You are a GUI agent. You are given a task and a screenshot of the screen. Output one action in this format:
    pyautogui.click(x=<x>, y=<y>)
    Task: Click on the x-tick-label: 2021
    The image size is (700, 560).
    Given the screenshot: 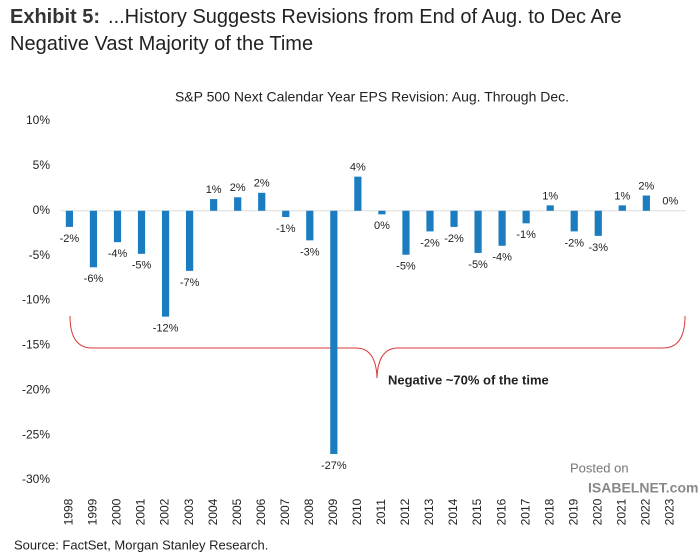 What is the action you would take?
    pyautogui.click(x=621, y=511)
    